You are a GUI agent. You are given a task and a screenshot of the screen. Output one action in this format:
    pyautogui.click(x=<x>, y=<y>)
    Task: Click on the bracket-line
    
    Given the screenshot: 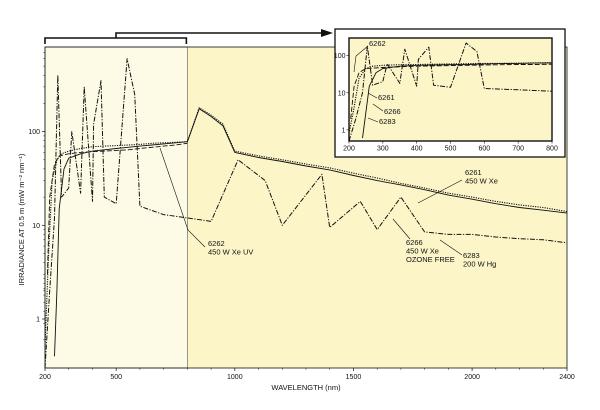 What is the action you would take?
    pyautogui.click(x=116, y=40)
    